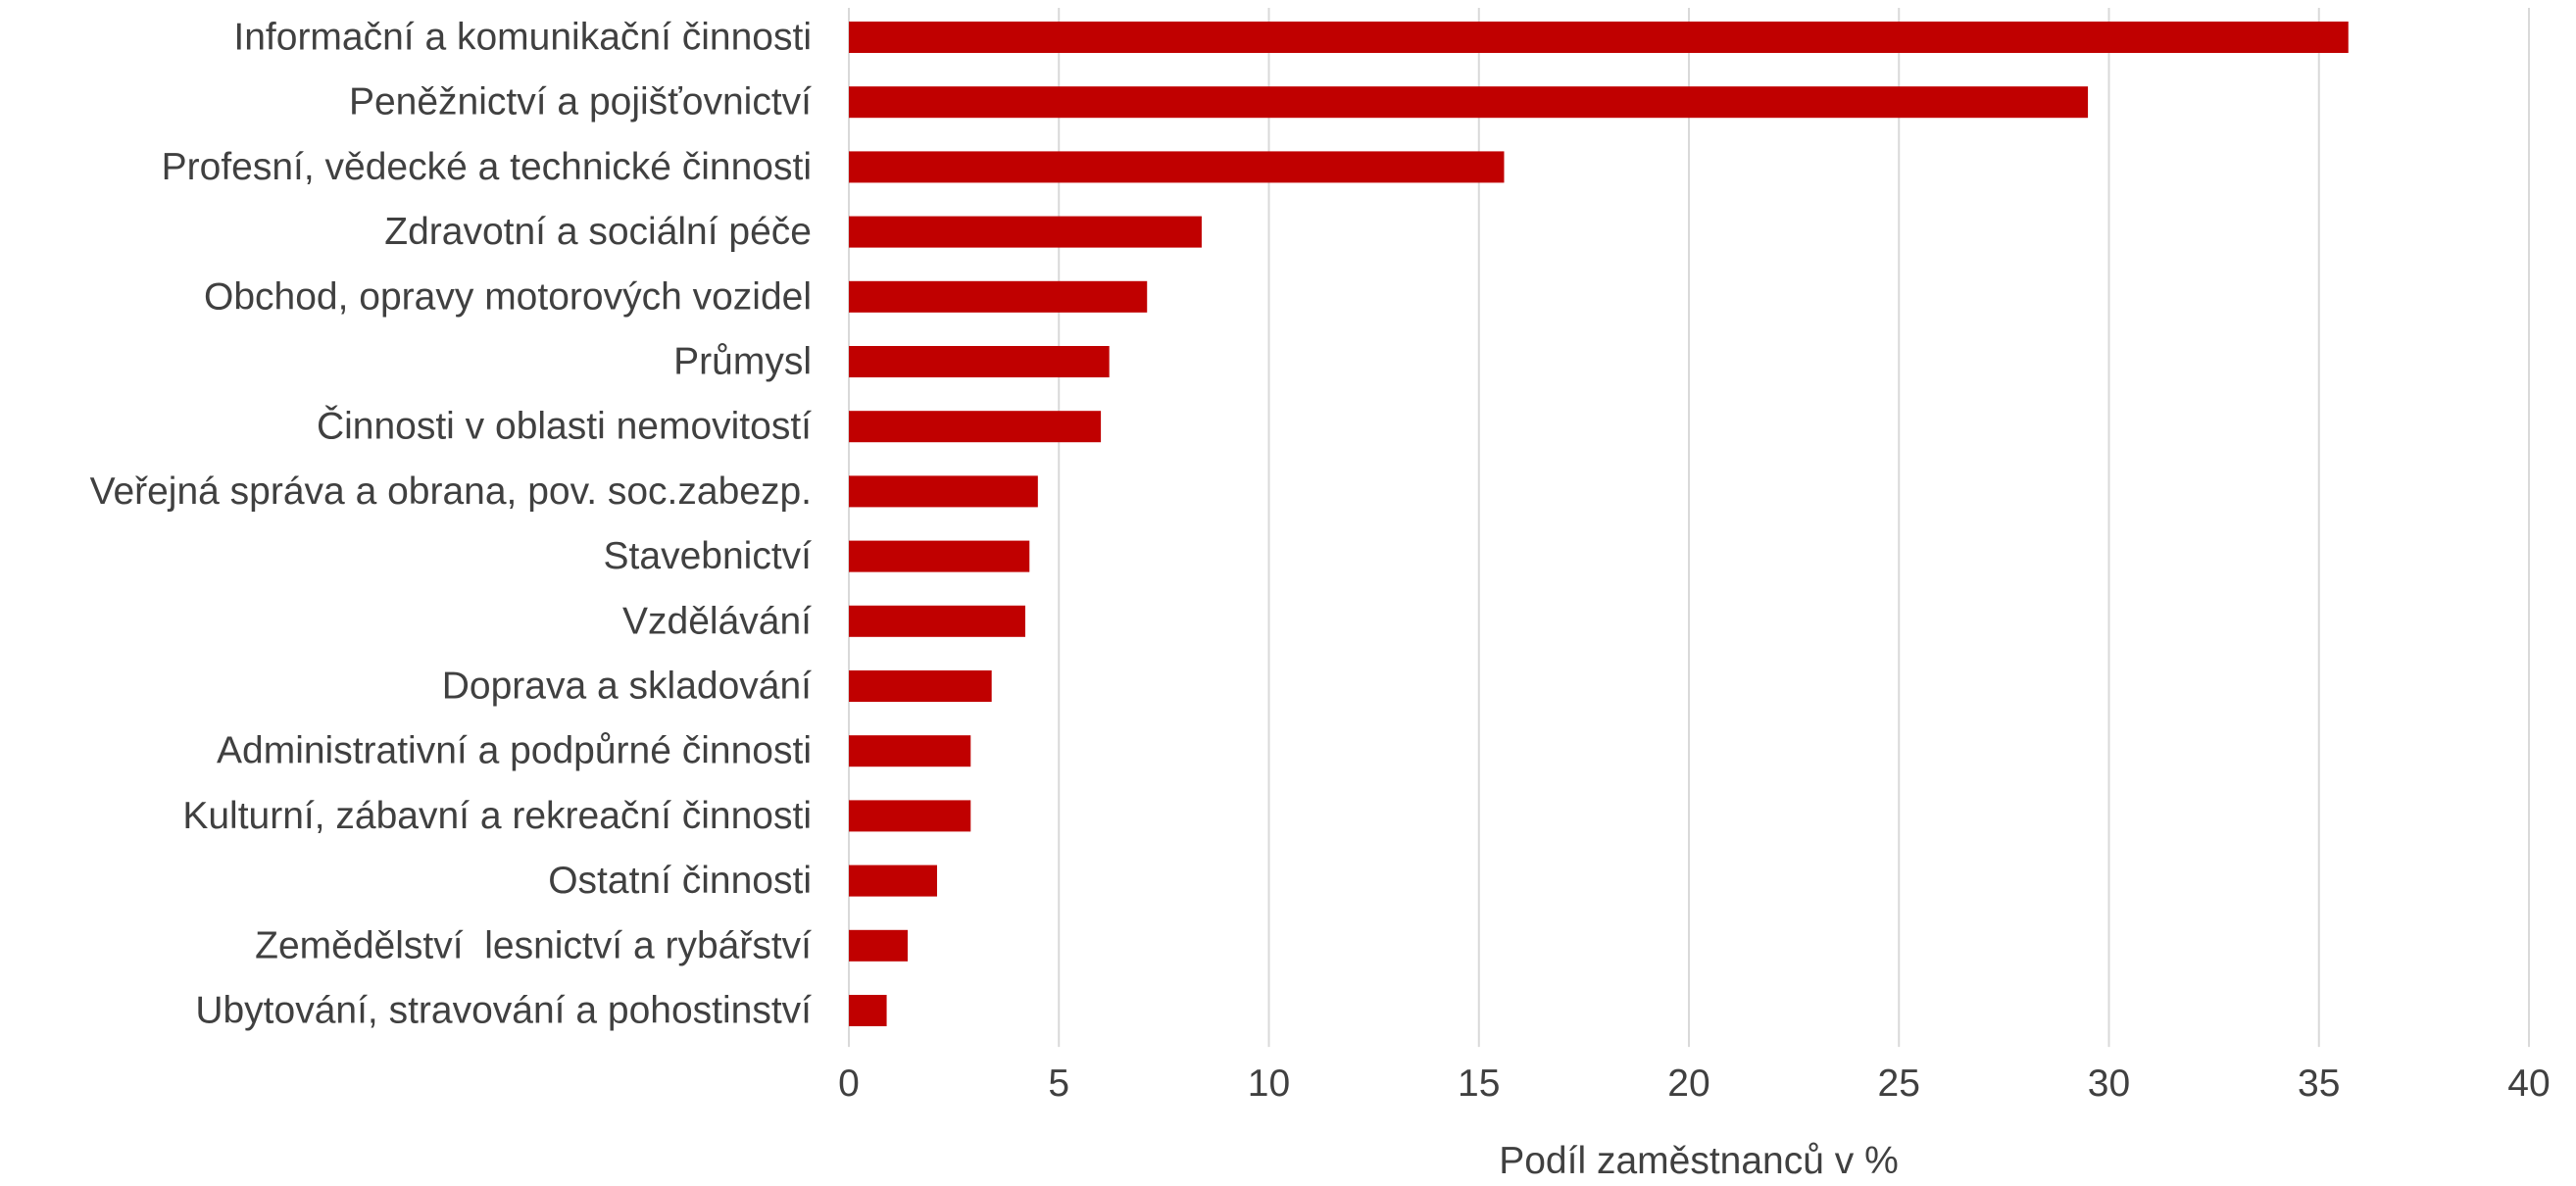 This screenshot has height=1186, width=2576. Describe the element at coordinates (1269, 1083) in the screenshot. I see `x-tick-label: 10` at that location.